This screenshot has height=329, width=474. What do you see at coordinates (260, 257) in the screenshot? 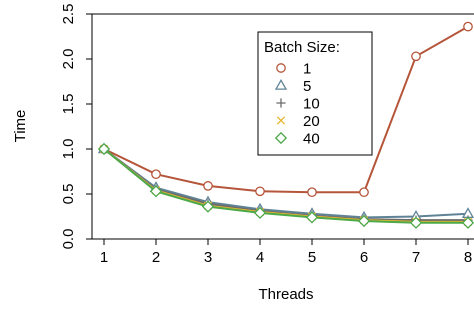
I see `x-tick-label: 4` at bounding box center [260, 257].